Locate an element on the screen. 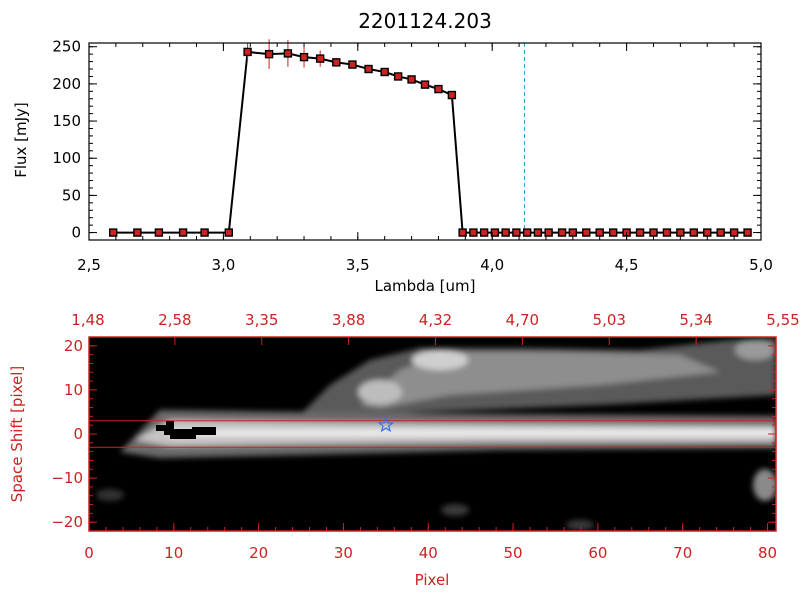 This screenshot has height=600, width=800. x-tick-label: 3,0 is located at coordinates (223, 265).